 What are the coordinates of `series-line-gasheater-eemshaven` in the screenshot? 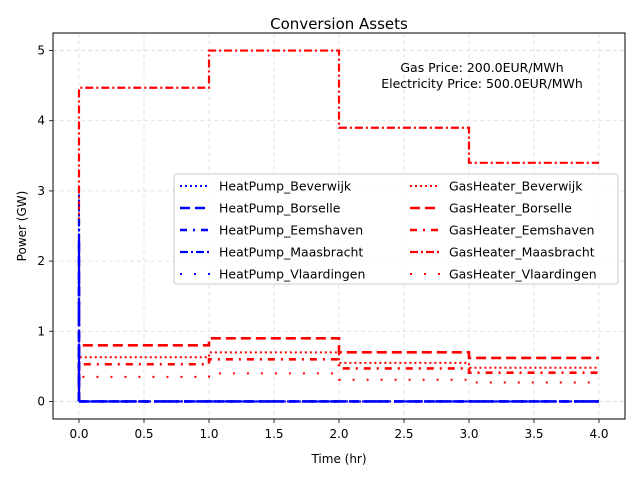 It's located at (338, 380).